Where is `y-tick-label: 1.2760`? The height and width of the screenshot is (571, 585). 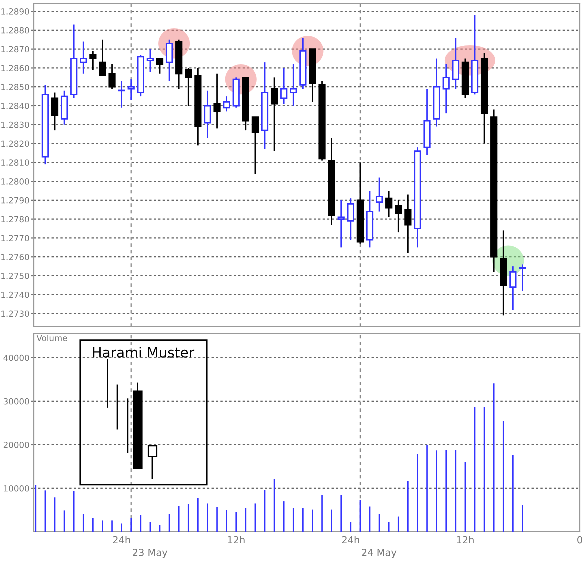
y-tick-label: 1.2760 is located at coordinates (16, 257).